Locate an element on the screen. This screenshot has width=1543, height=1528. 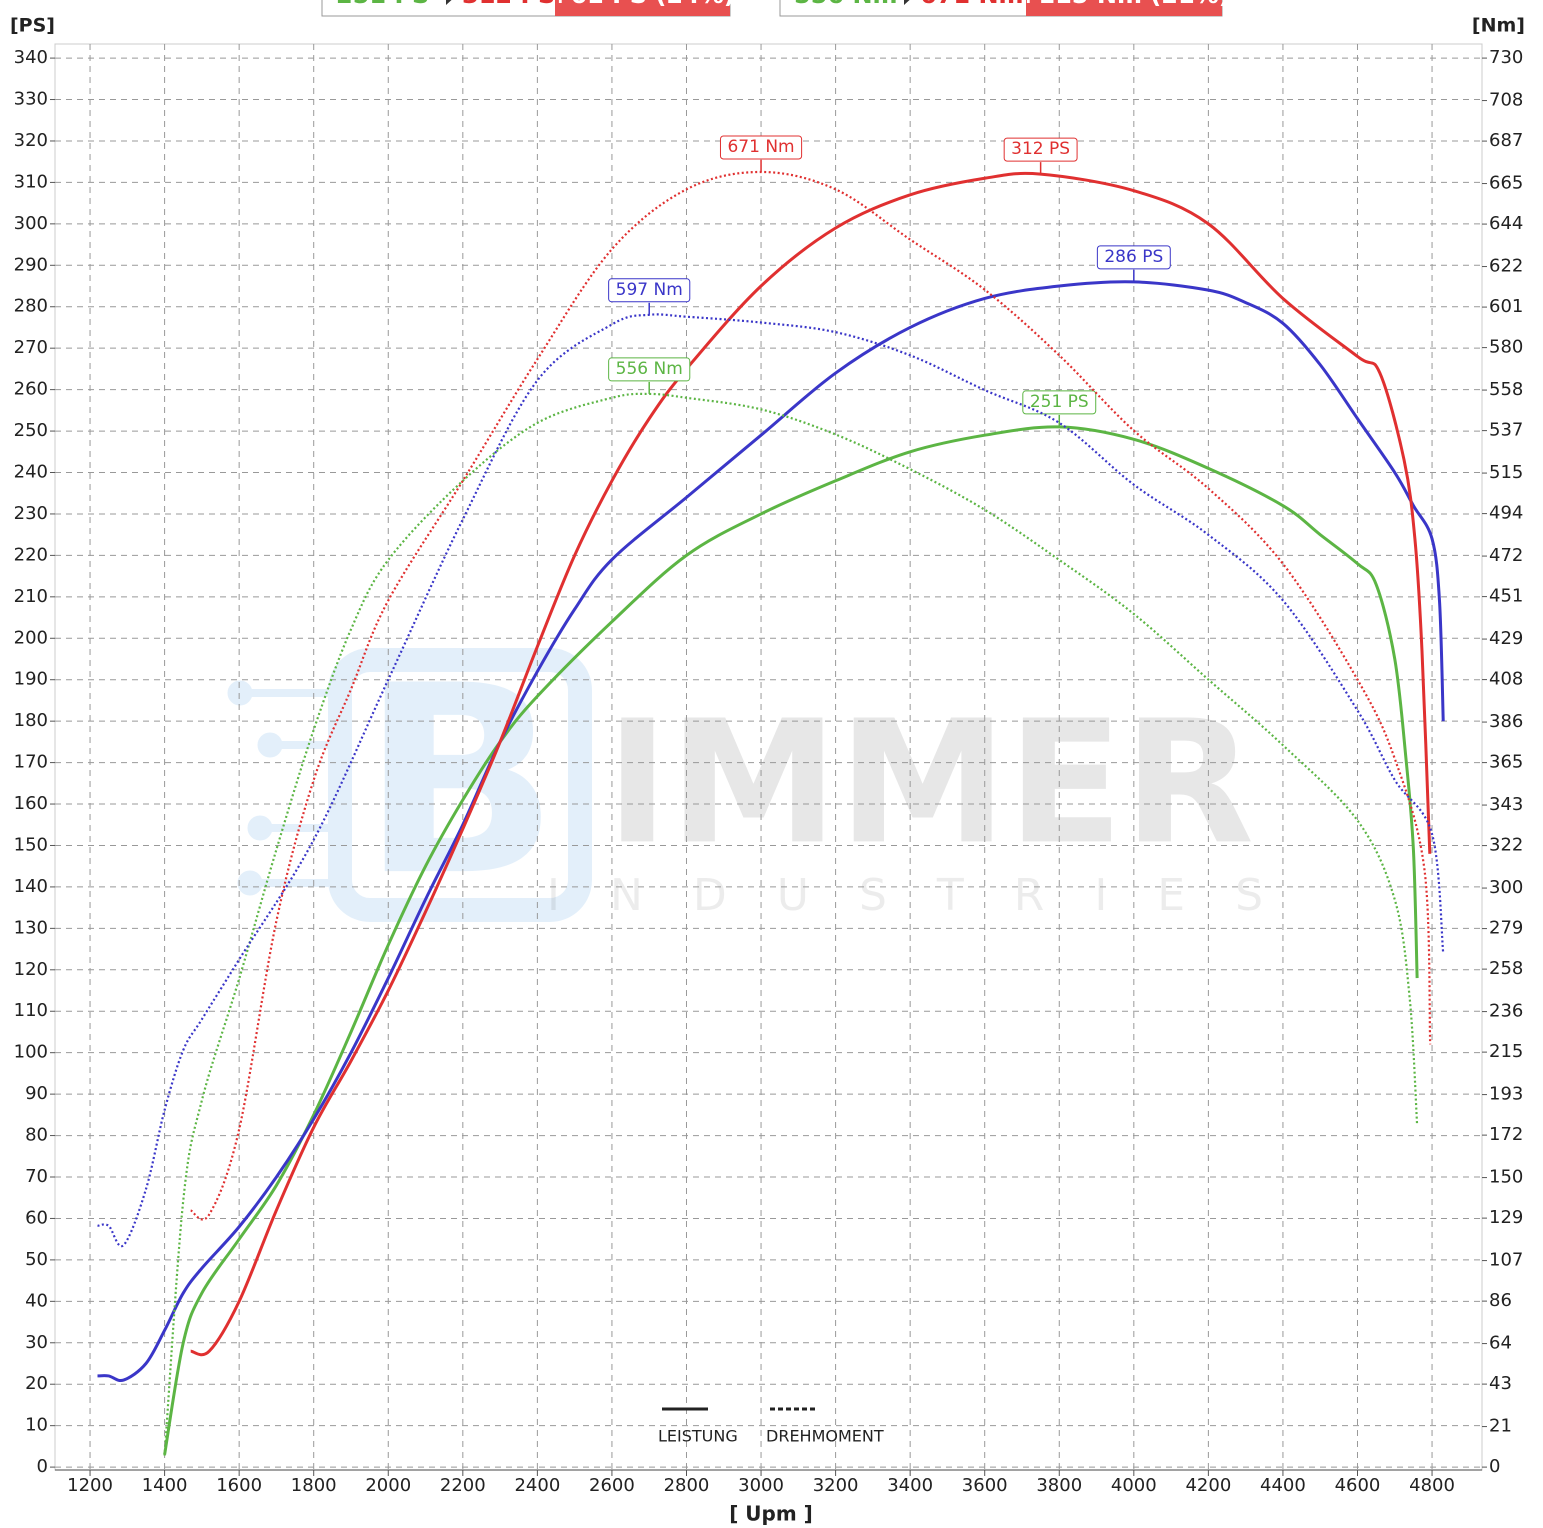
x-tick-label: 4800 is located at coordinates (1432, 1485).